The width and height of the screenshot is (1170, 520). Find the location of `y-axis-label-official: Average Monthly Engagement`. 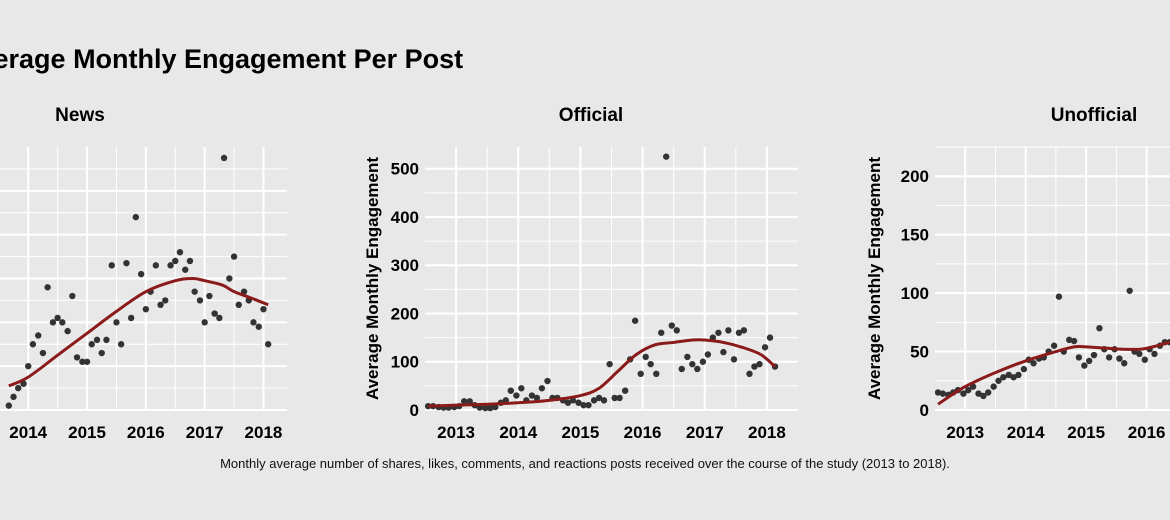

y-axis-label-official: Average Monthly Engagement is located at coordinates (372, 278).